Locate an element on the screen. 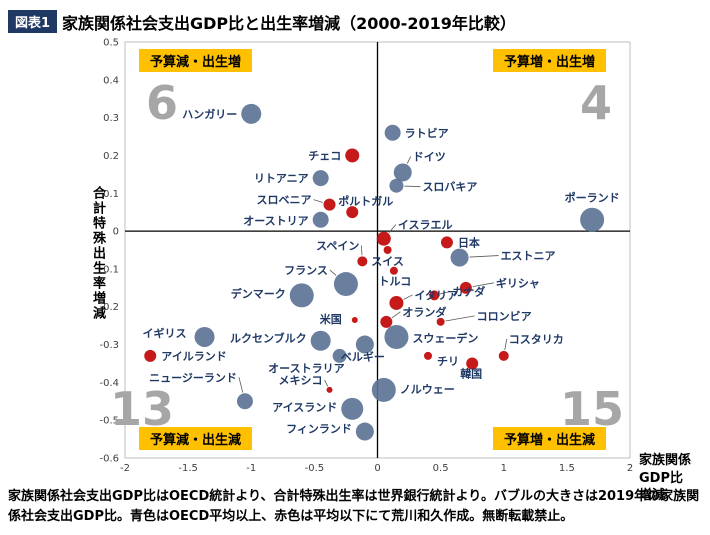  country-label: スロベニア is located at coordinates (284, 200).